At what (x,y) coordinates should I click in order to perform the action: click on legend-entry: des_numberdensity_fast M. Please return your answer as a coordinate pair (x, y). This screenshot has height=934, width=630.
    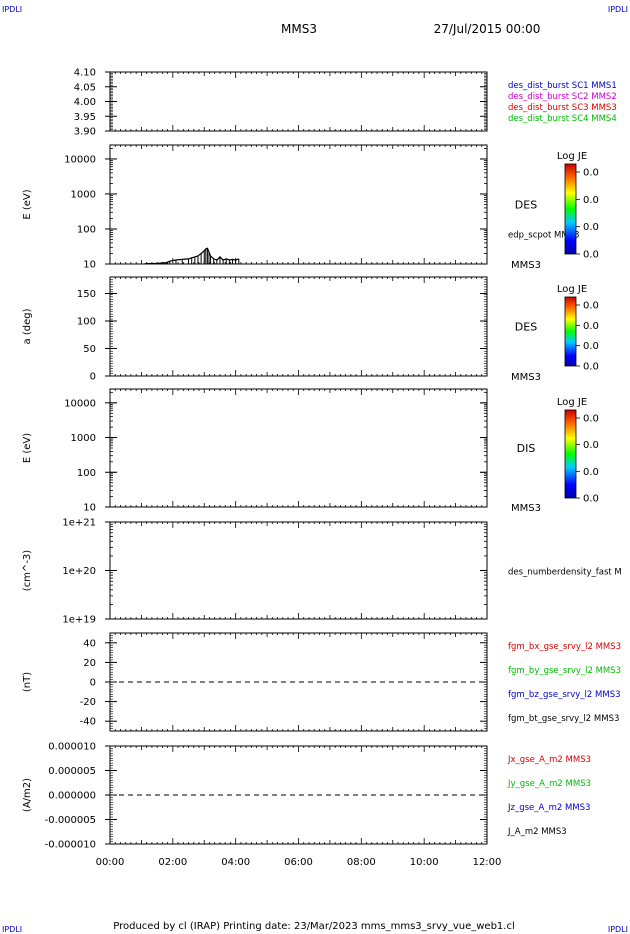
    Looking at the image, I should click on (565, 573).